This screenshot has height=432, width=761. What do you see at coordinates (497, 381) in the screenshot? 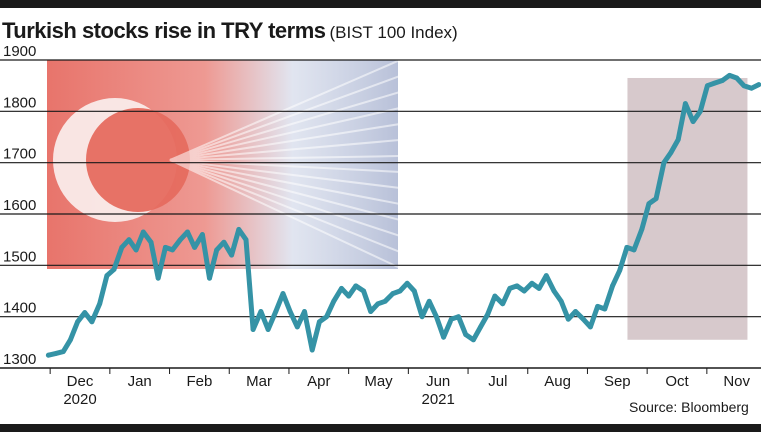
I see `x-tick-label: Jul` at bounding box center [497, 381].